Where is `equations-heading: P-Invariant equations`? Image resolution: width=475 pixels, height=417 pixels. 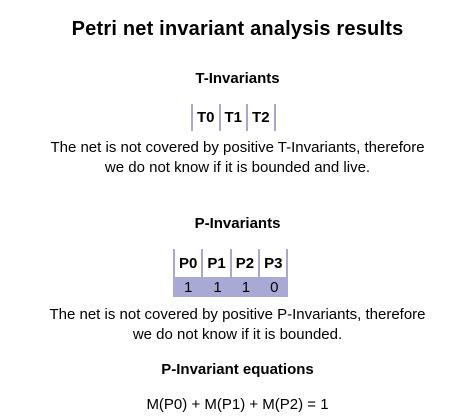
equations-heading: P-Invariant equations is located at coordinates (237, 369).